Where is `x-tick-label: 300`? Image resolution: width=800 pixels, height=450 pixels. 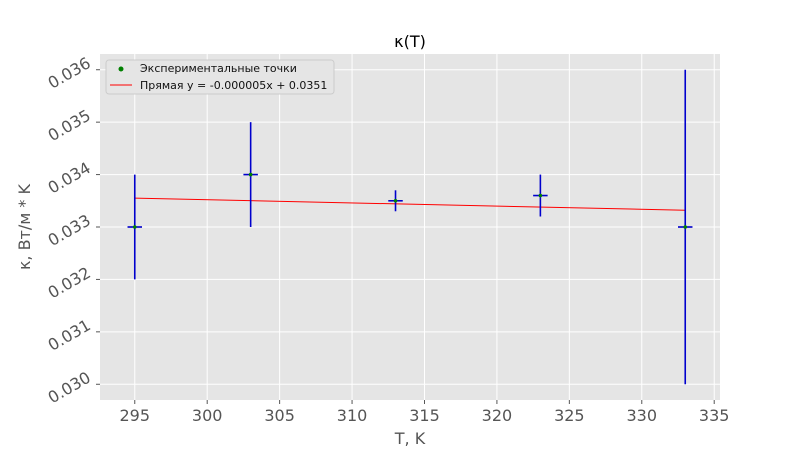
x-tick-label: 300 is located at coordinates (207, 415).